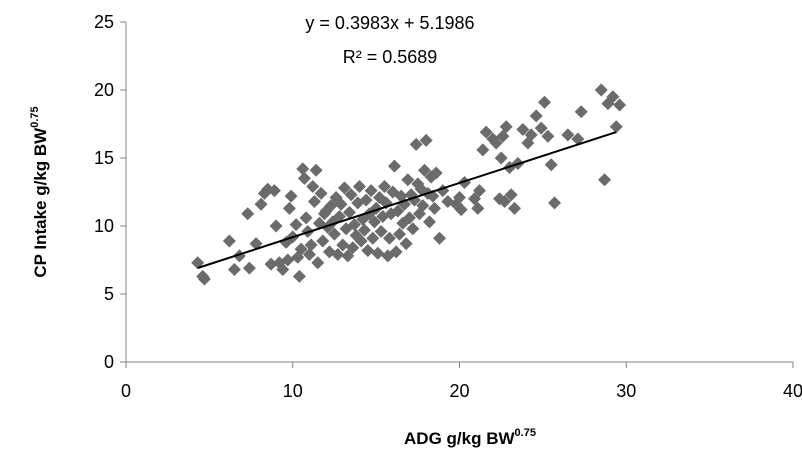 This screenshot has width=802, height=450. What do you see at coordinates (109, 362) in the screenshot?
I see `y-tick-label: 0` at bounding box center [109, 362].